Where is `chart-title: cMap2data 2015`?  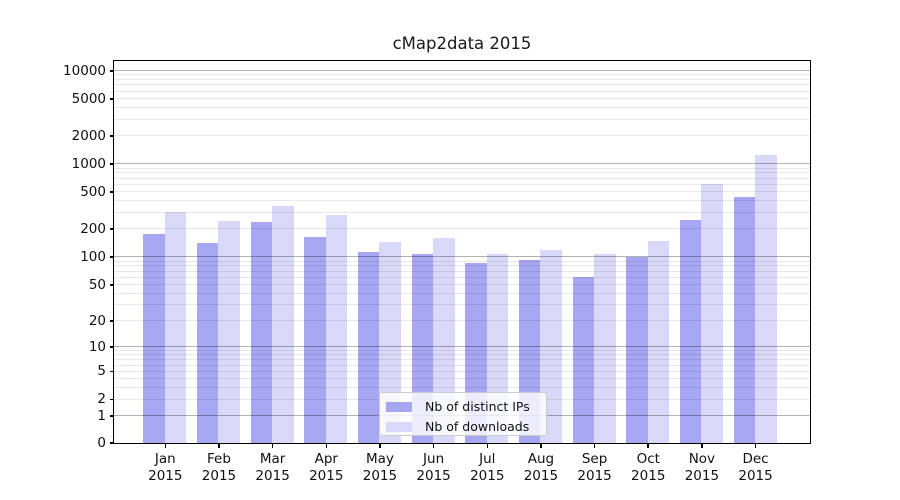 chart-title: cMap2data 2015 is located at coordinates (462, 43).